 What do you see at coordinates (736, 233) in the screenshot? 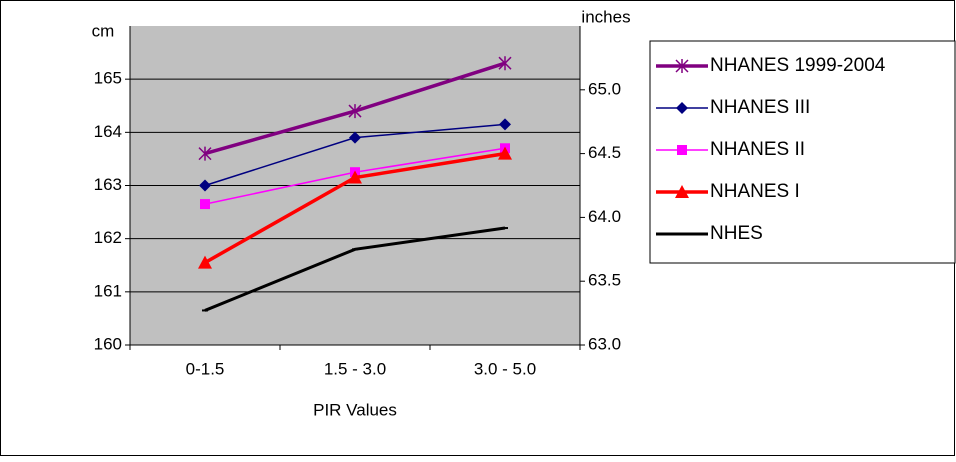
I see `legend-label: NHES` at bounding box center [736, 233].